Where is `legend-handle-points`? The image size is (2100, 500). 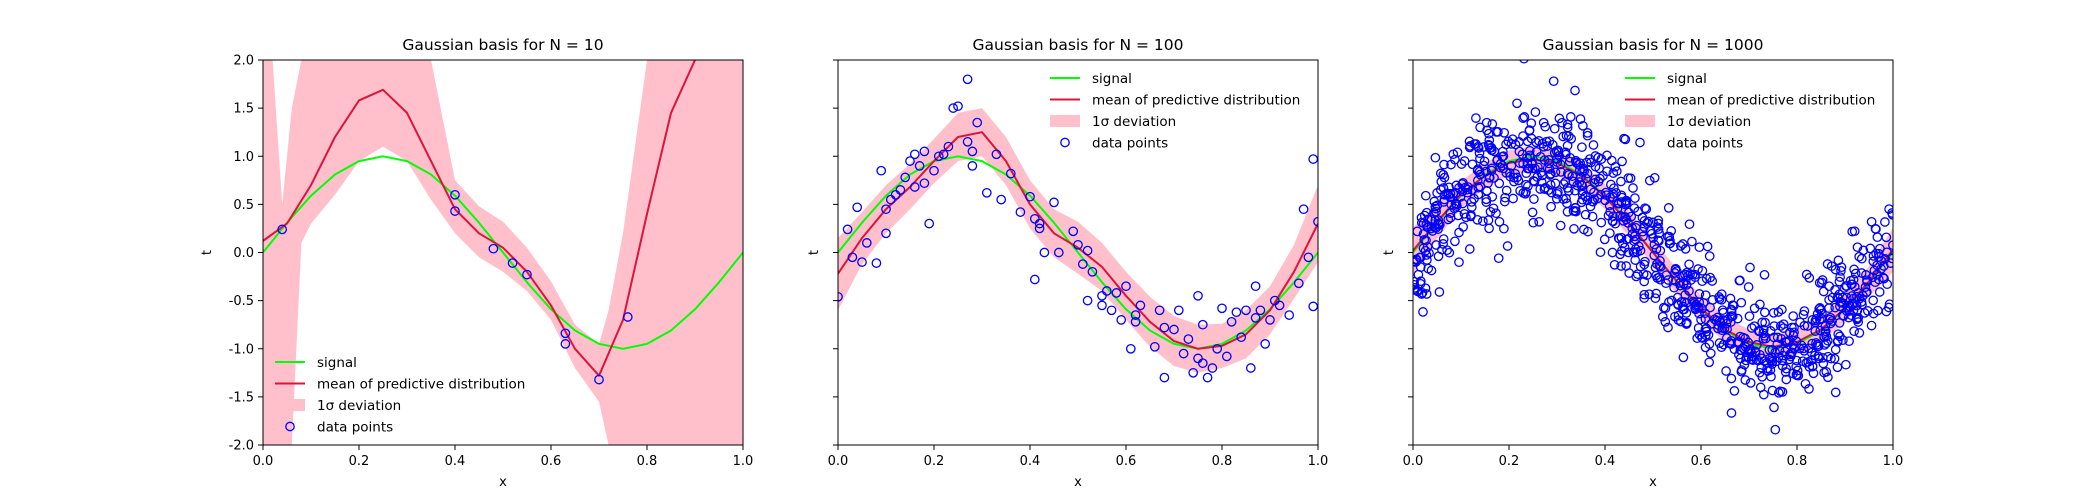
legend-handle-points is located at coordinates (1065, 142).